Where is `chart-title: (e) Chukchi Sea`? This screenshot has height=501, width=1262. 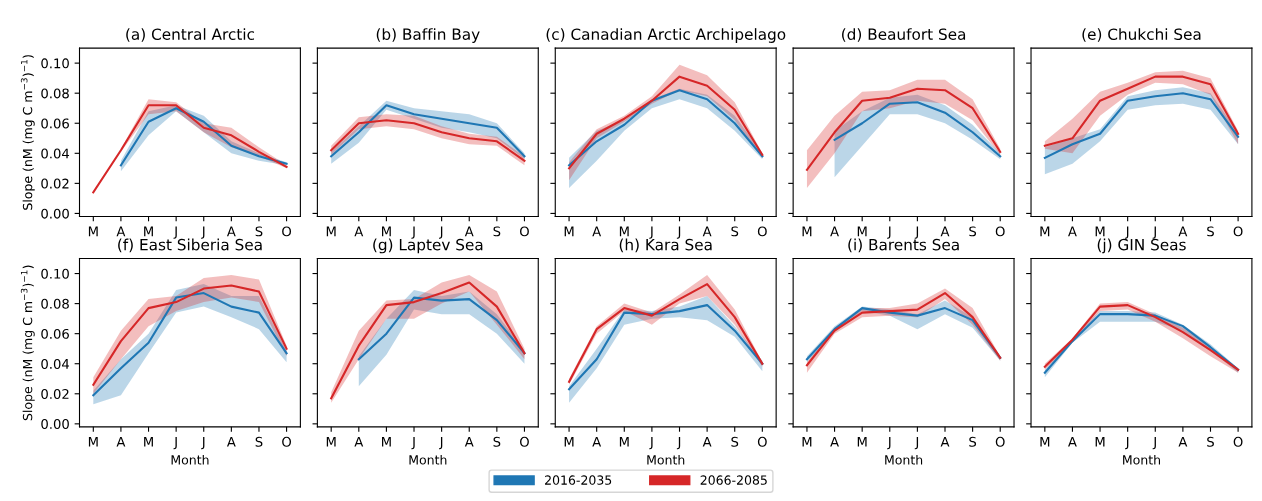
chart-title: (e) Chukchi Sea is located at coordinates (1141, 35).